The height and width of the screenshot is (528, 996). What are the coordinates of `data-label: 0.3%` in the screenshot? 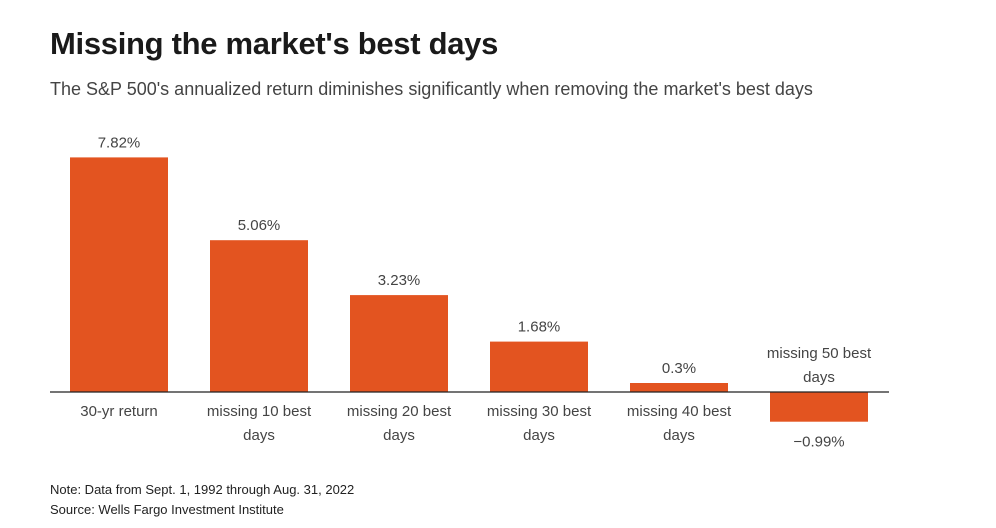 It's located at (679, 368).